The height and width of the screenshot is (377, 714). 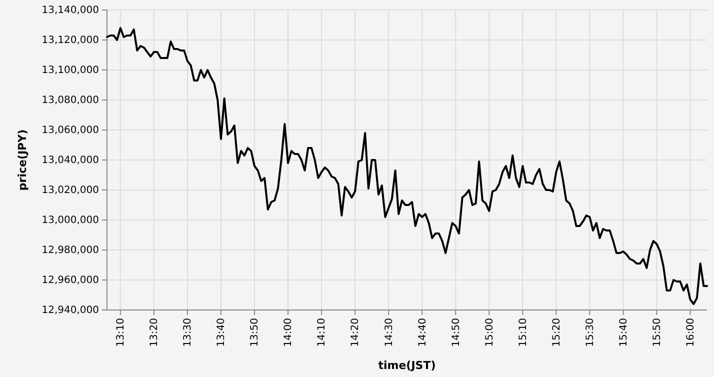 What do you see at coordinates (590, 332) in the screenshot?
I see `x-tick-label: 15:30` at bounding box center [590, 332].